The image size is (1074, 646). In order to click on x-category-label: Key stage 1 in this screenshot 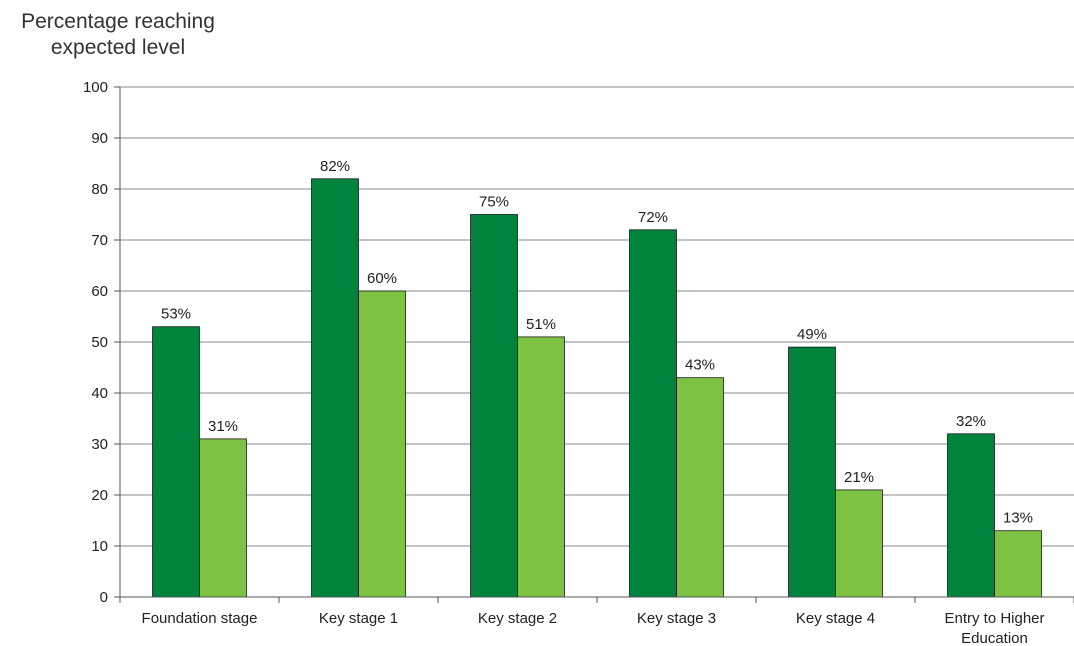, I will do `click(358, 618)`.